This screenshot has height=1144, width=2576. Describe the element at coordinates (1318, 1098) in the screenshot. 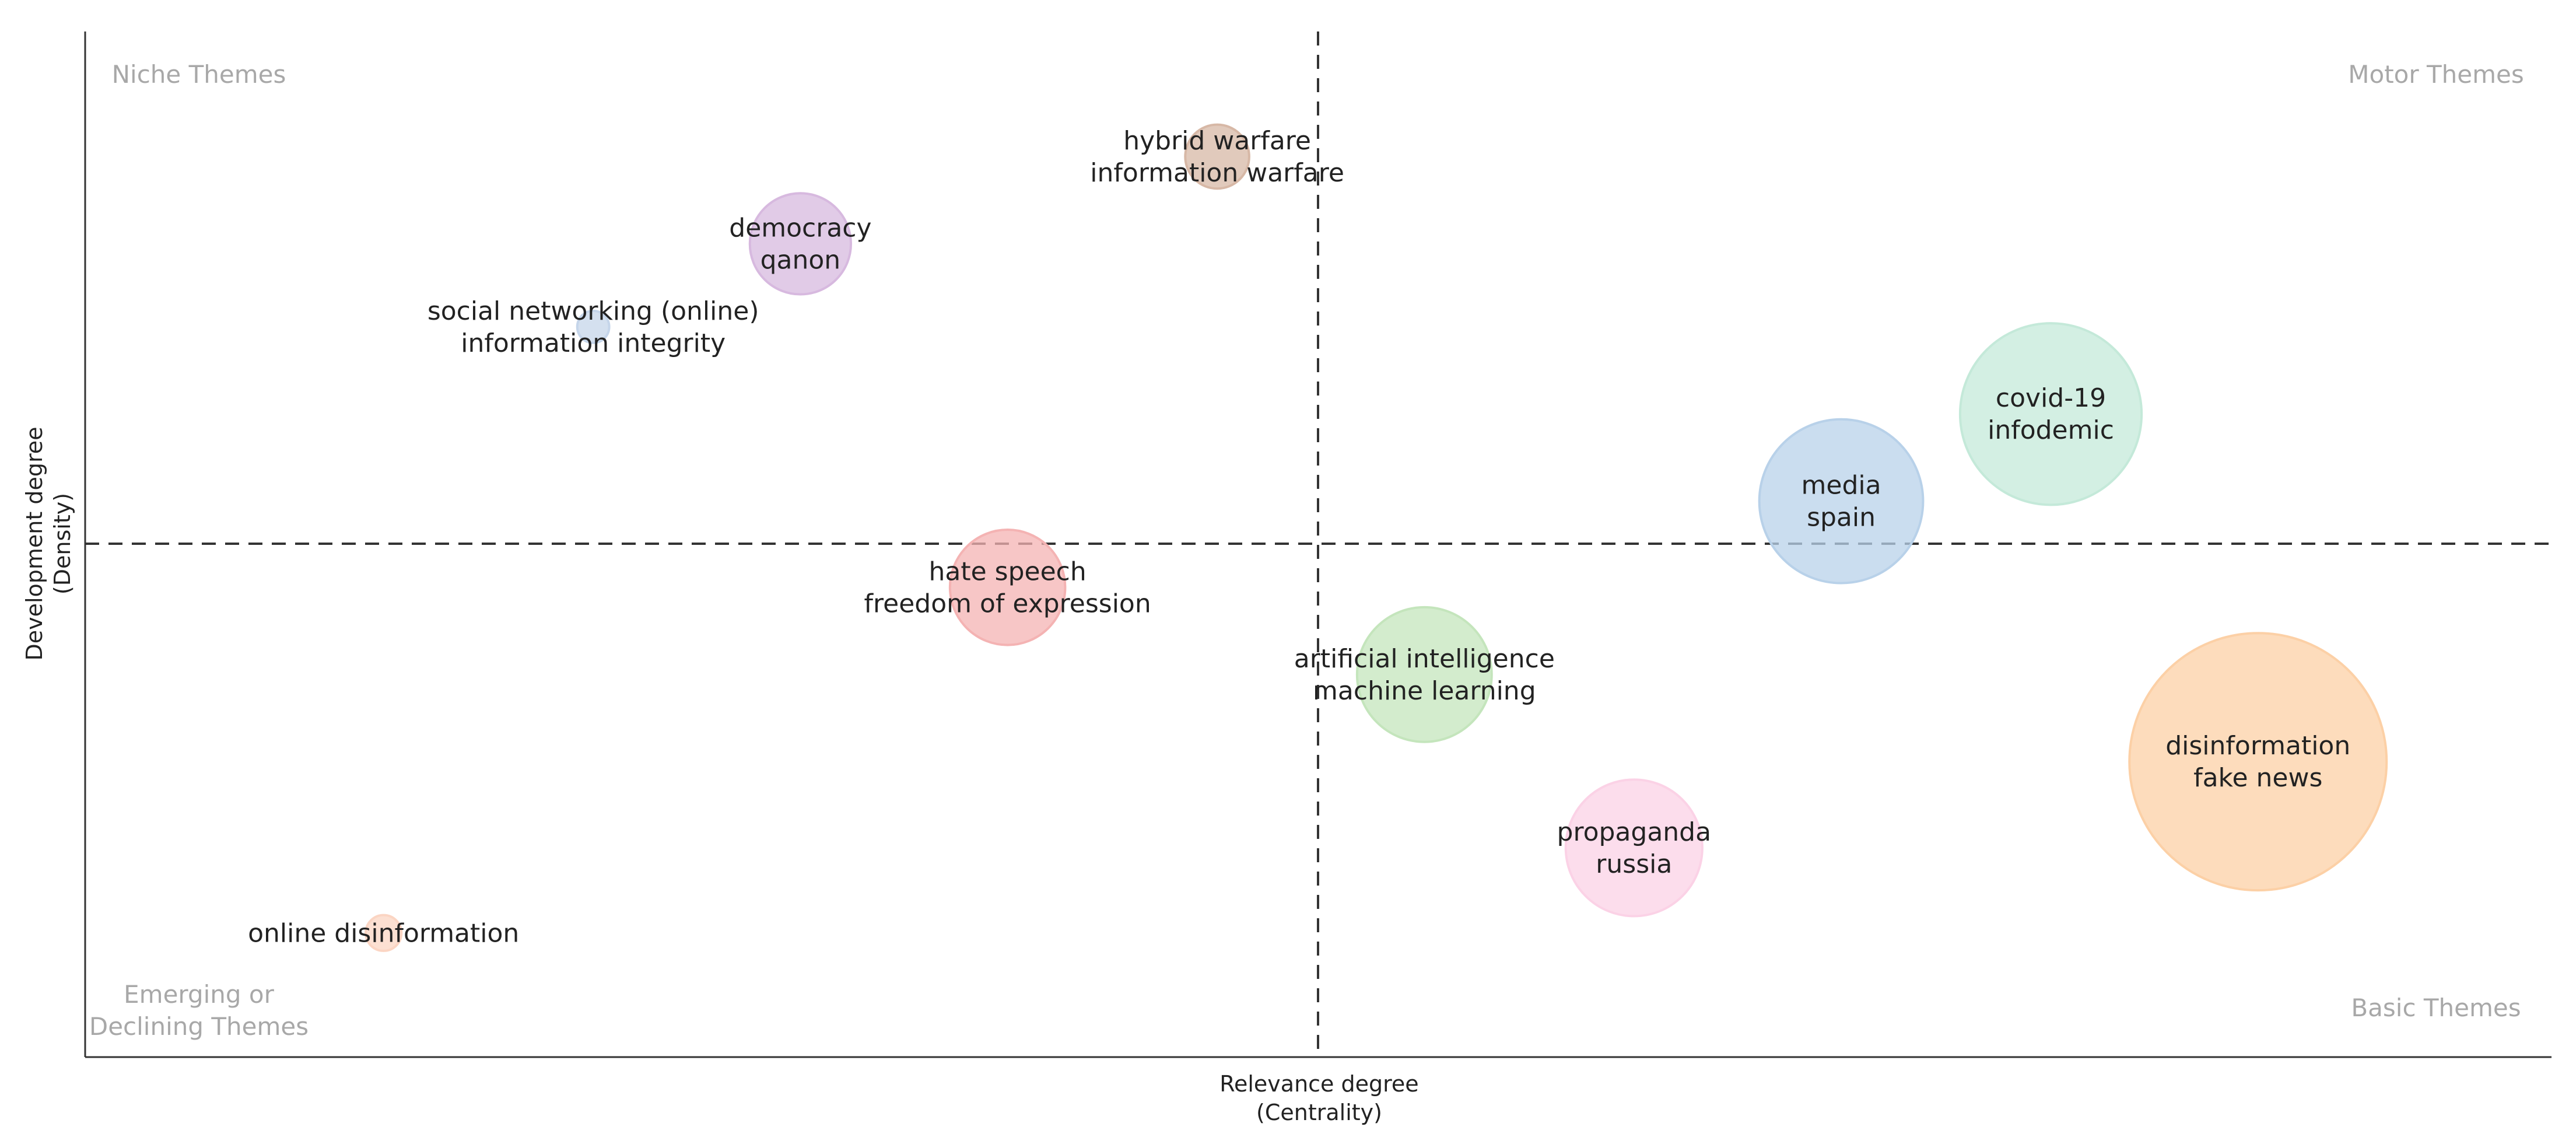

I see `x-axis-label: Relevance degree (Centrality)` at that location.